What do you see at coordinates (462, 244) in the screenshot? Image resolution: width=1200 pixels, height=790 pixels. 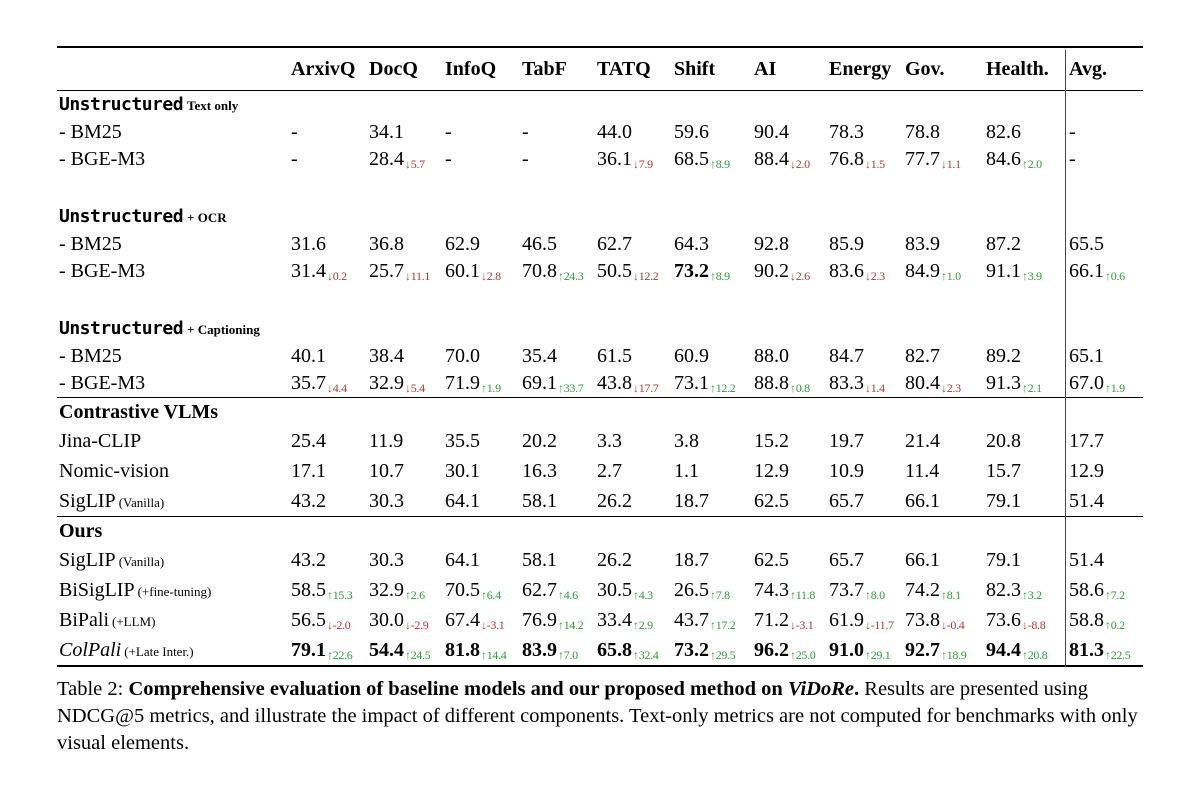 I see `cell-value: 62.9` at bounding box center [462, 244].